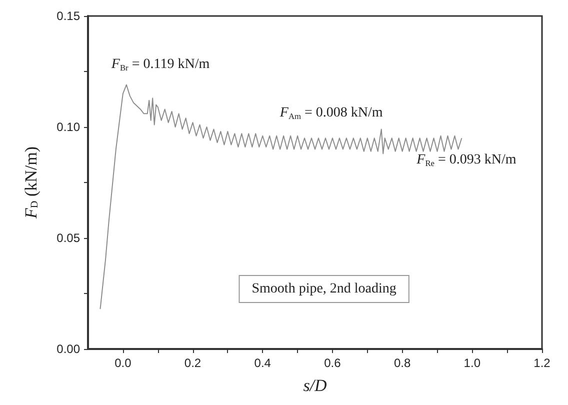 The height and width of the screenshot is (405, 568). I want to click on y-tick-label: 0.00, so click(68, 349).